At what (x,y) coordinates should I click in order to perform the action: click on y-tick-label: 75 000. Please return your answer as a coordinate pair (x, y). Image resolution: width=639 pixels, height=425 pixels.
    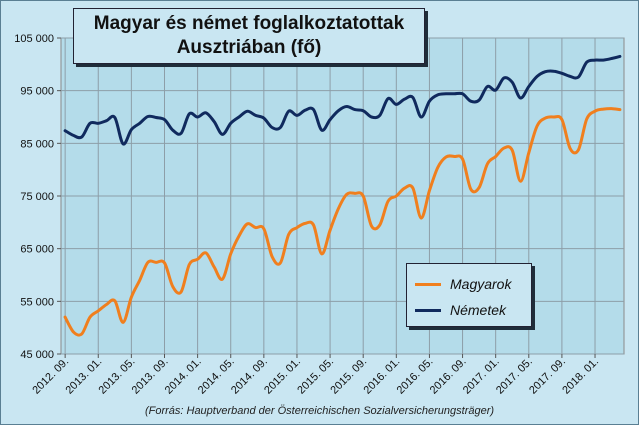
    Looking at the image, I should click on (37, 197).